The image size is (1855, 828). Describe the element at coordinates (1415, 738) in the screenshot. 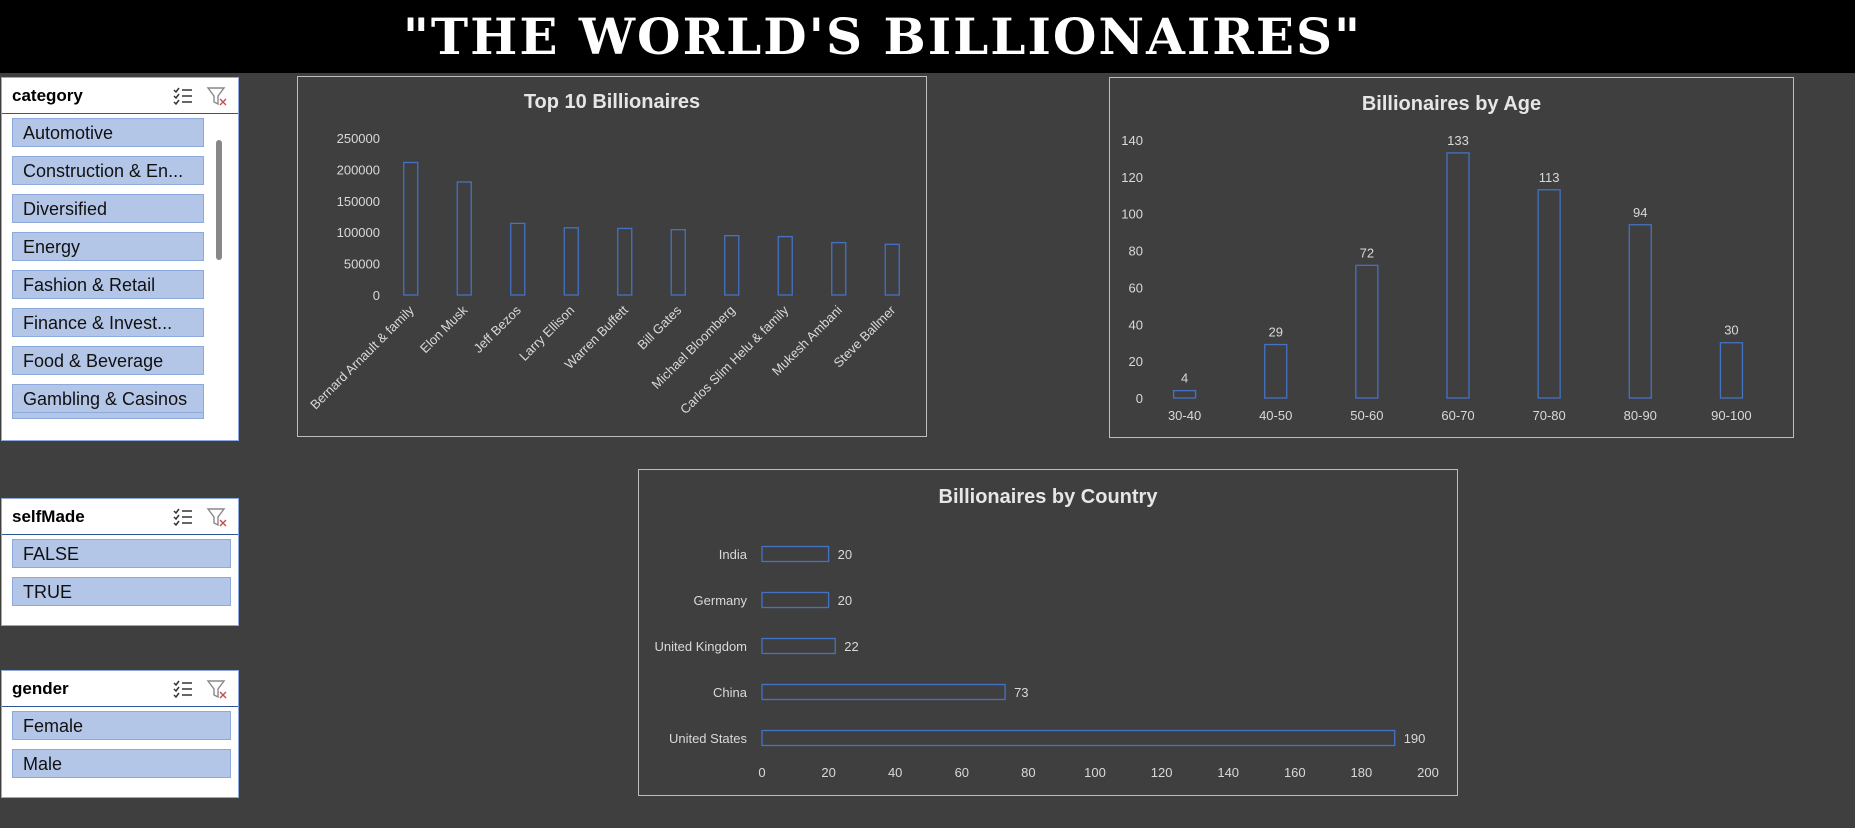

I see `data-label: 190` at that location.